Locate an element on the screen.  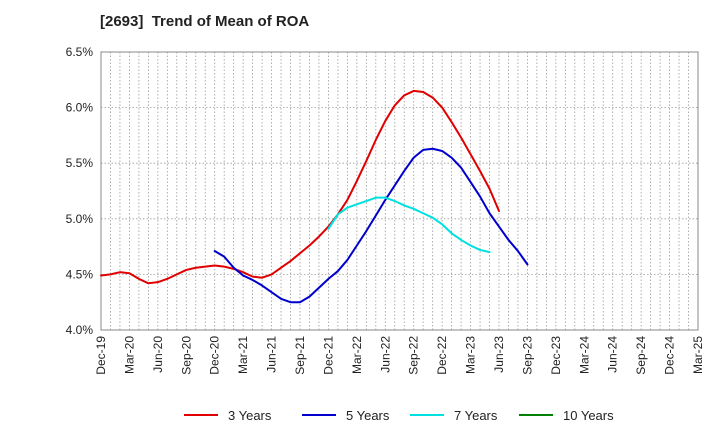
chart-title: [2693] Trend of Mean of ROA is located at coordinates (205, 21).